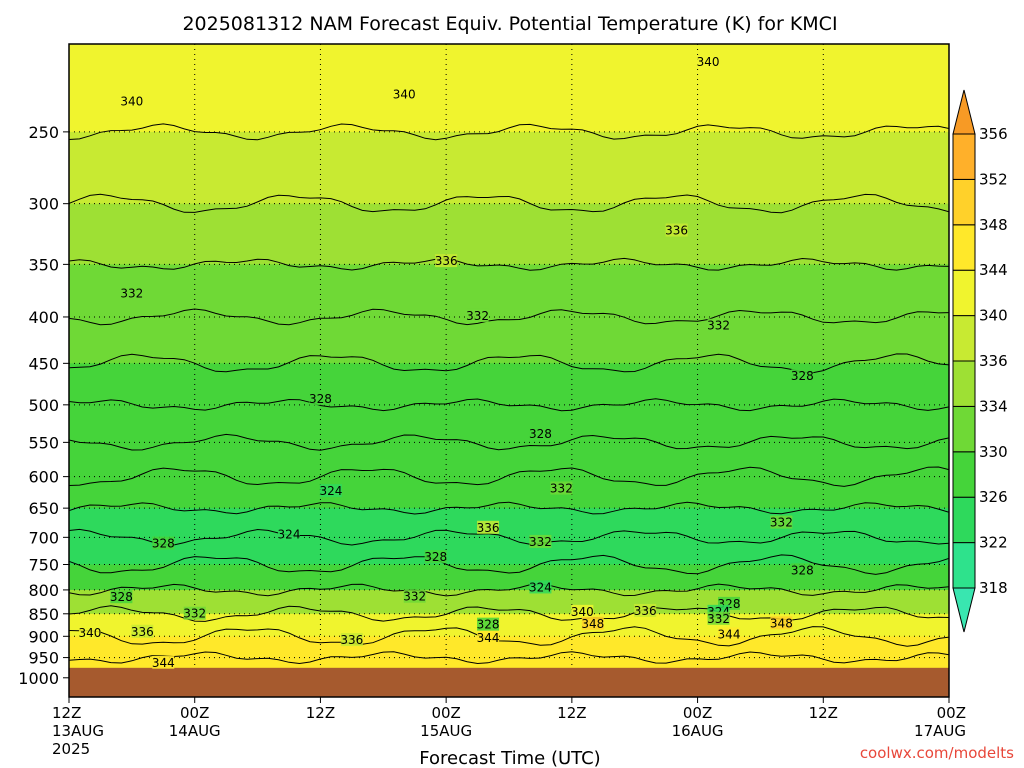 Image resolution: width=1024 pixels, height=768 pixels. What do you see at coordinates (43, 614) in the screenshot?
I see `y-tick-label: 850` at bounding box center [43, 614].